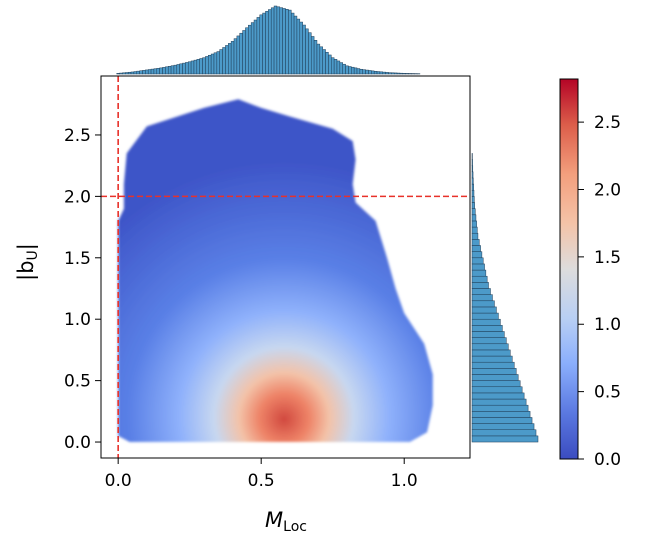 This screenshot has width=656, height=538. I want to click on y-tick-label: 0.5, so click(77, 382).